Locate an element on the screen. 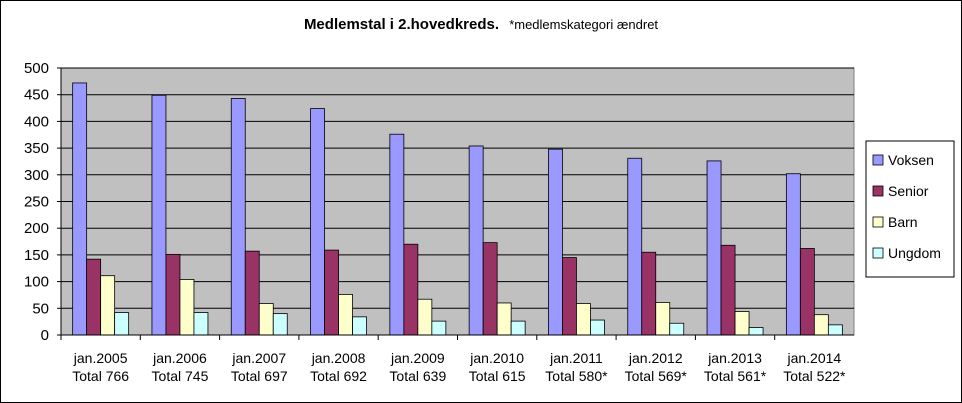 The width and height of the screenshot is (962, 403). x-tick-label: Total 561* is located at coordinates (735, 376).